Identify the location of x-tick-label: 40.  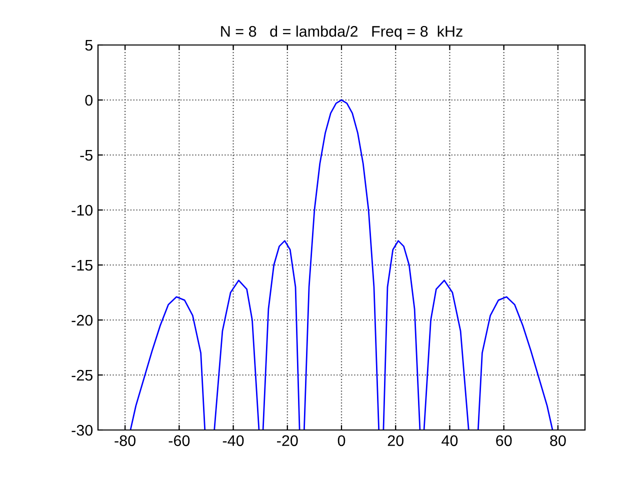
(450, 440).